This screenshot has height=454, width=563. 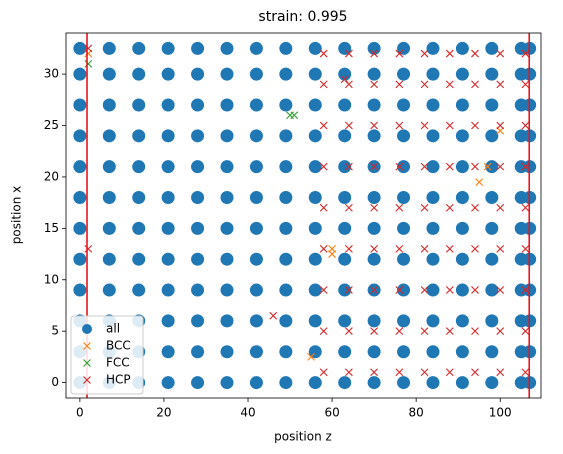 I want to click on y-tick-label: 10, so click(x=51, y=279).